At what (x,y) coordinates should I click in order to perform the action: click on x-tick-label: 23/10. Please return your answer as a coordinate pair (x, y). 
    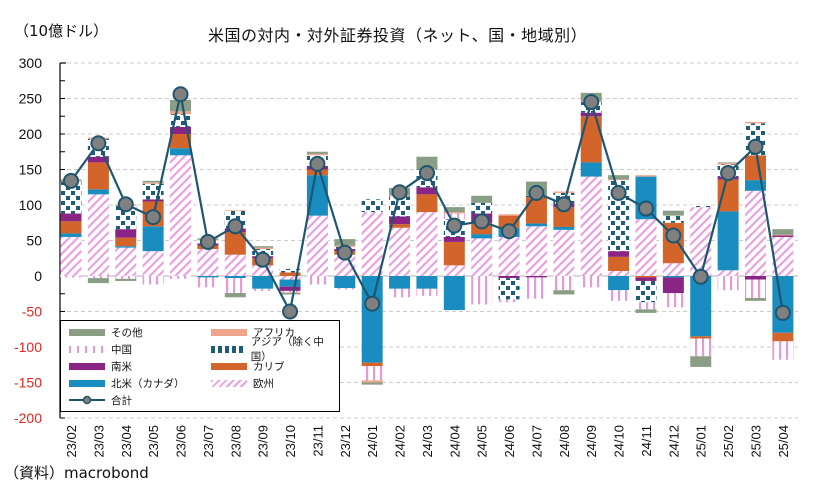
    Looking at the image, I should click on (290, 441).